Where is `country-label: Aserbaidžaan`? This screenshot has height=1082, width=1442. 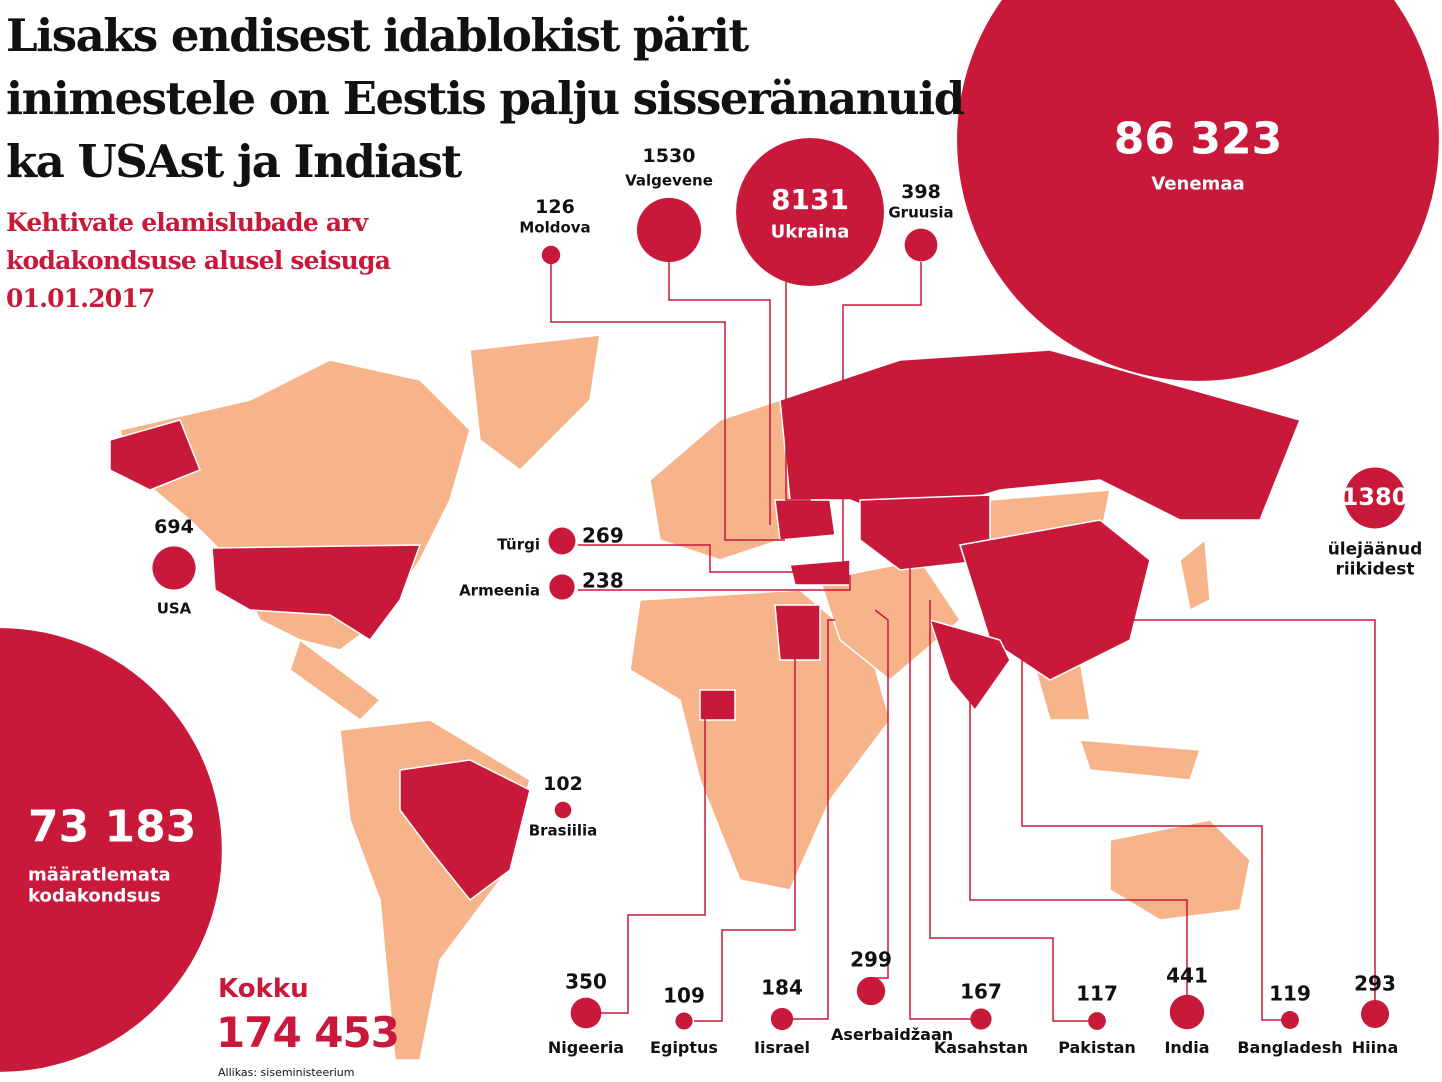 country-label: Aserbaidžaan is located at coordinates (892, 1034).